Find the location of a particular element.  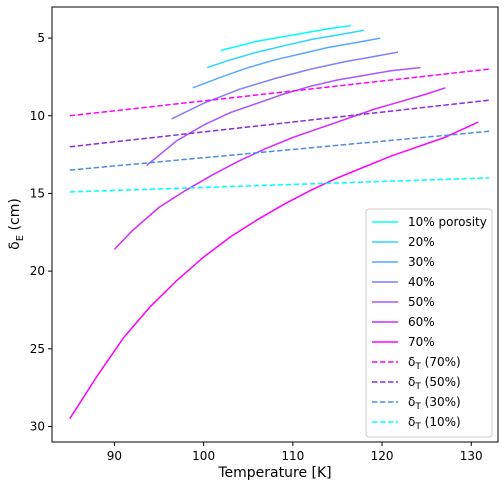

y-tick-label: 10 is located at coordinates (37, 116).